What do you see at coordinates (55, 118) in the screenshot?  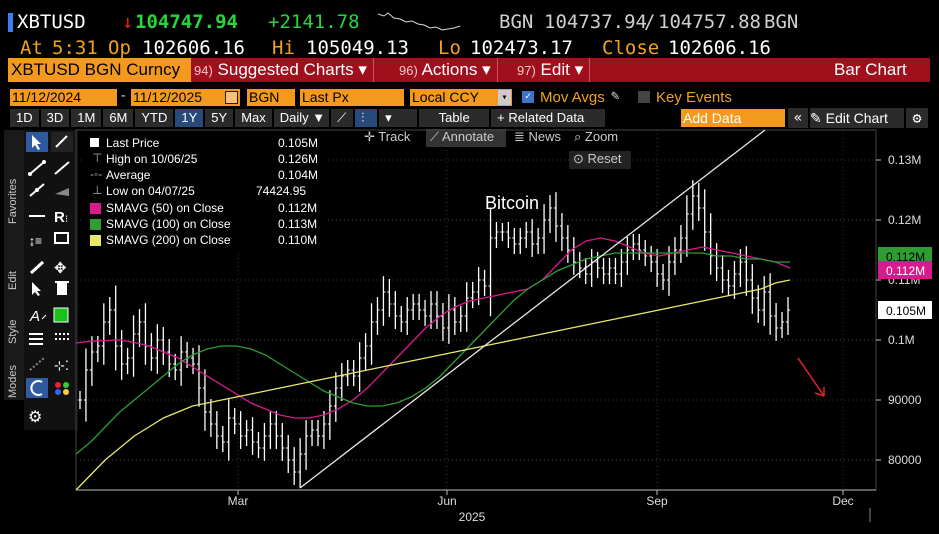 I see `period-3d: 3D` at bounding box center [55, 118].